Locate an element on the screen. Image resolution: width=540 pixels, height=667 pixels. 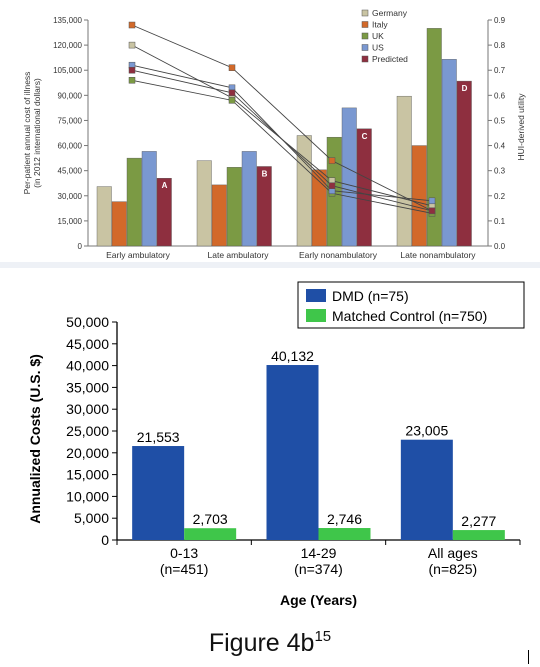
data-label-dmd-n-75: 21,553 is located at coordinates (158, 437).